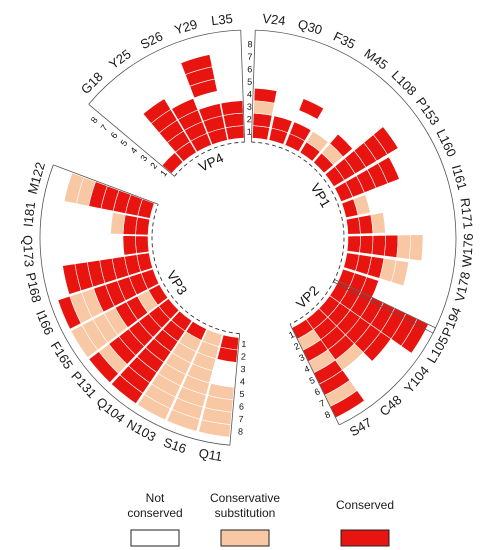  What do you see at coordinates (296, 346) in the screenshot?
I see `ring-number-vp2-2: 2` at bounding box center [296, 346].